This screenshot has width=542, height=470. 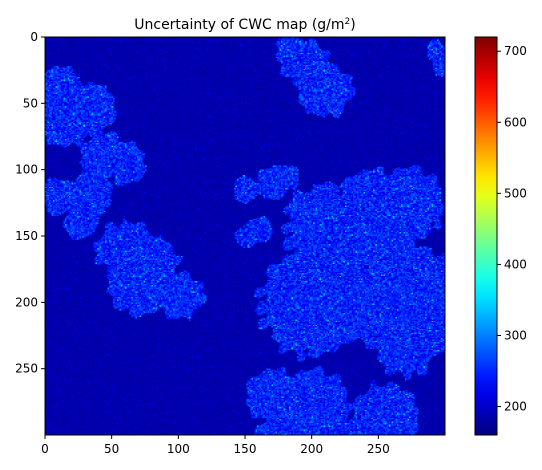 What do you see at coordinates (515, 122) in the screenshot?
I see `colorbar-tick-label: 600` at bounding box center [515, 122].